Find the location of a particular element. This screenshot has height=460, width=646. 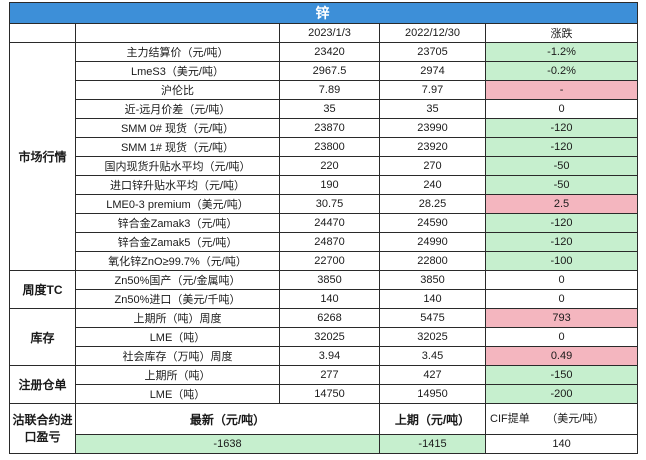

row-value-2: 270 is located at coordinates (432, 166).